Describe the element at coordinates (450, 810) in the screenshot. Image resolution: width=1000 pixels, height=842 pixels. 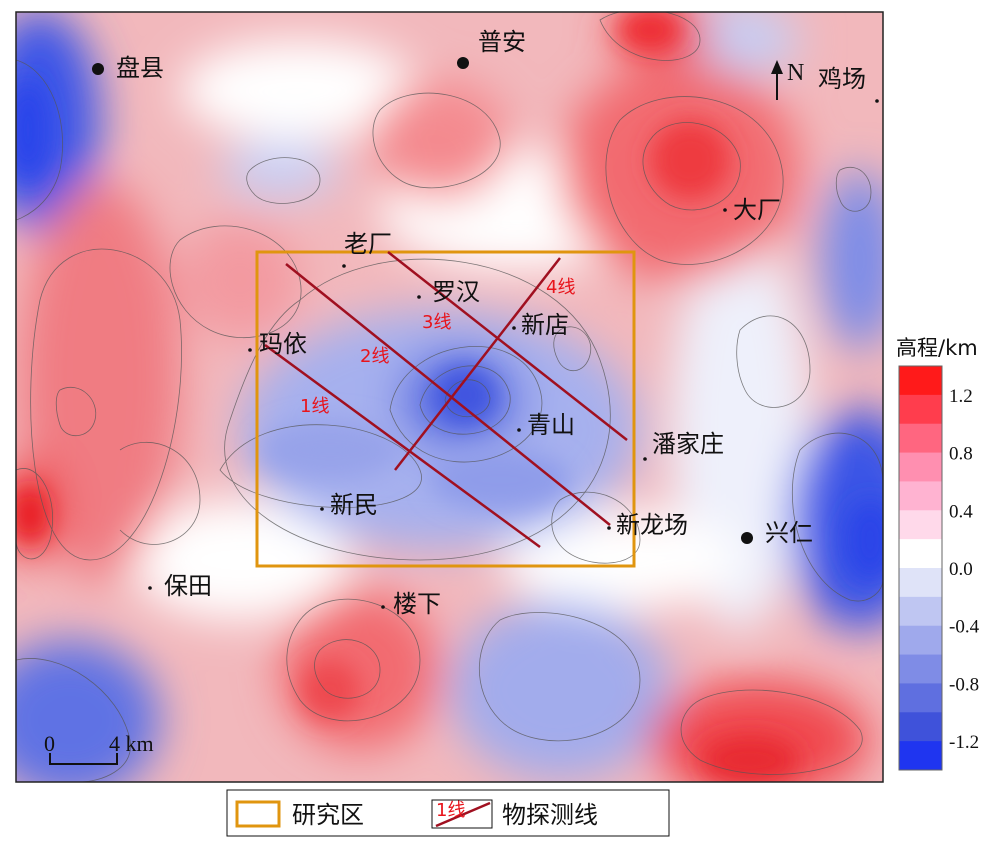
I see `legend-line-sample-label: 1线` at that location.